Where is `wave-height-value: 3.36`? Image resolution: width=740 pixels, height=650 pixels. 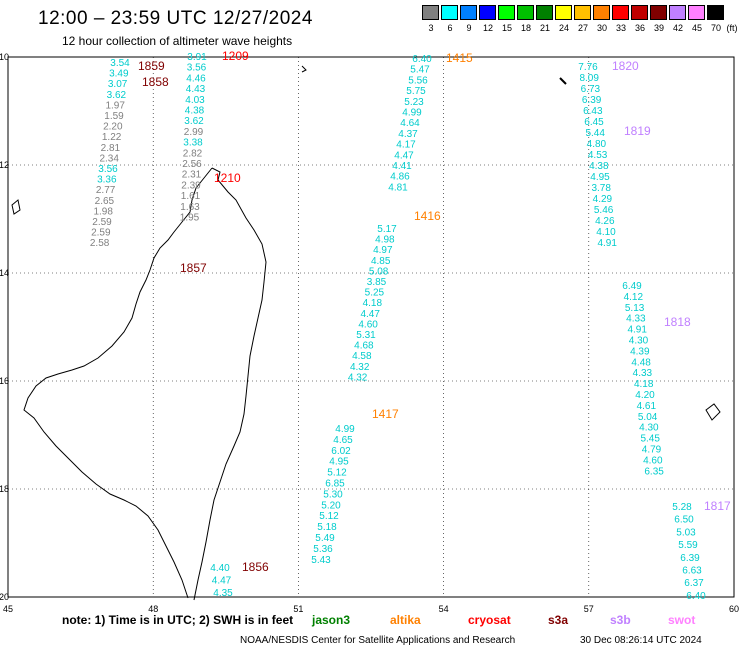 wave-height-value: 3.36 is located at coordinates (107, 180).